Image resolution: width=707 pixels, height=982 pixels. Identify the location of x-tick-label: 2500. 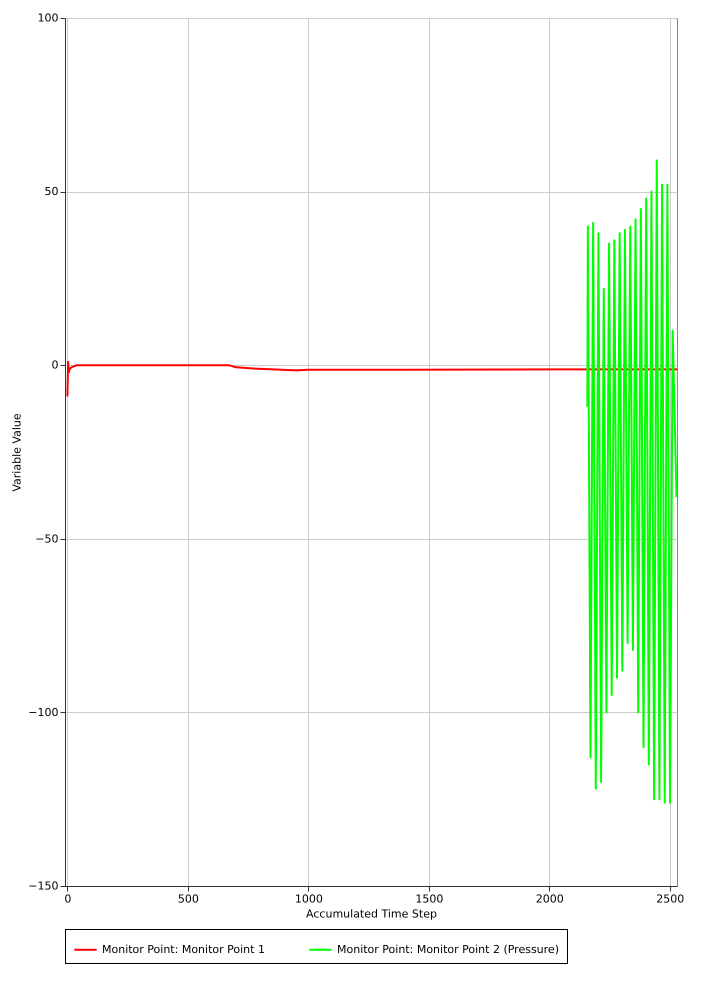
(670, 899).